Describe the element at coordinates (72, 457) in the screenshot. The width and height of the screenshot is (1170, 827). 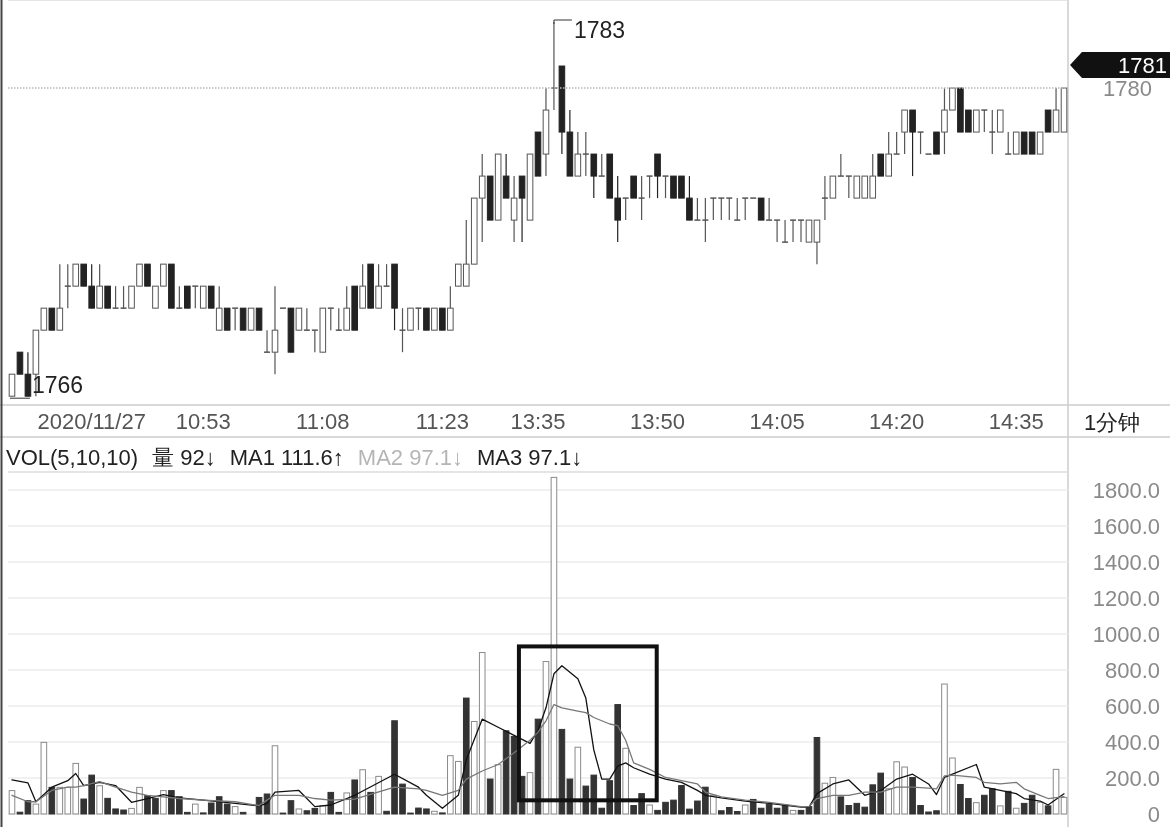
I see `text: VOL(5,10,10)` at that location.